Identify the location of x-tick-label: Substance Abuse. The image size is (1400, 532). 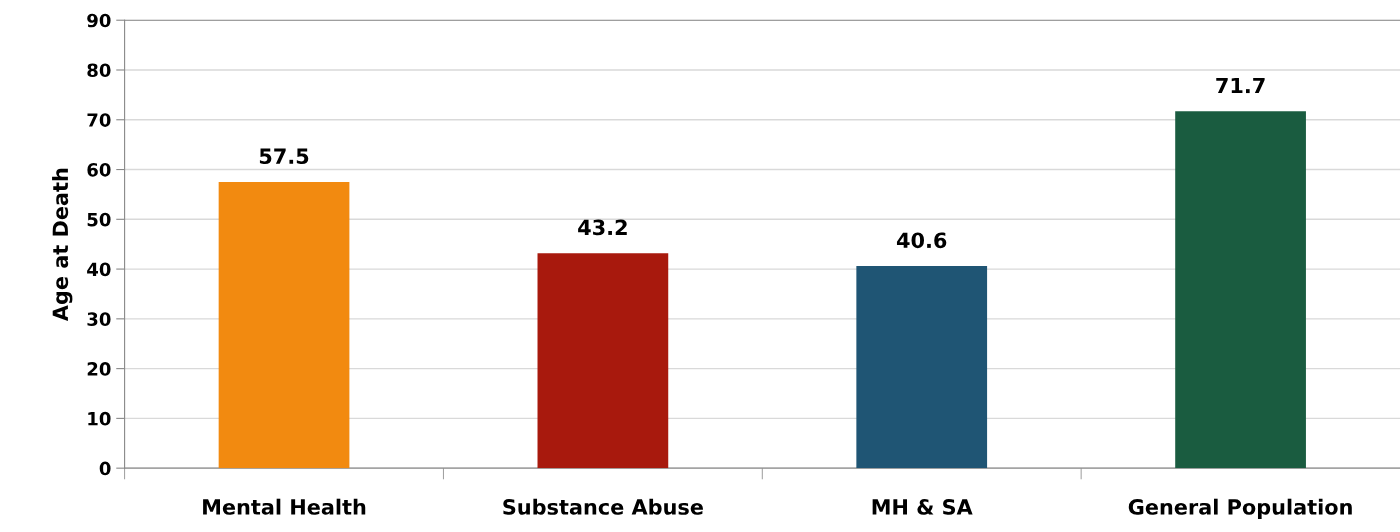
(603, 506).